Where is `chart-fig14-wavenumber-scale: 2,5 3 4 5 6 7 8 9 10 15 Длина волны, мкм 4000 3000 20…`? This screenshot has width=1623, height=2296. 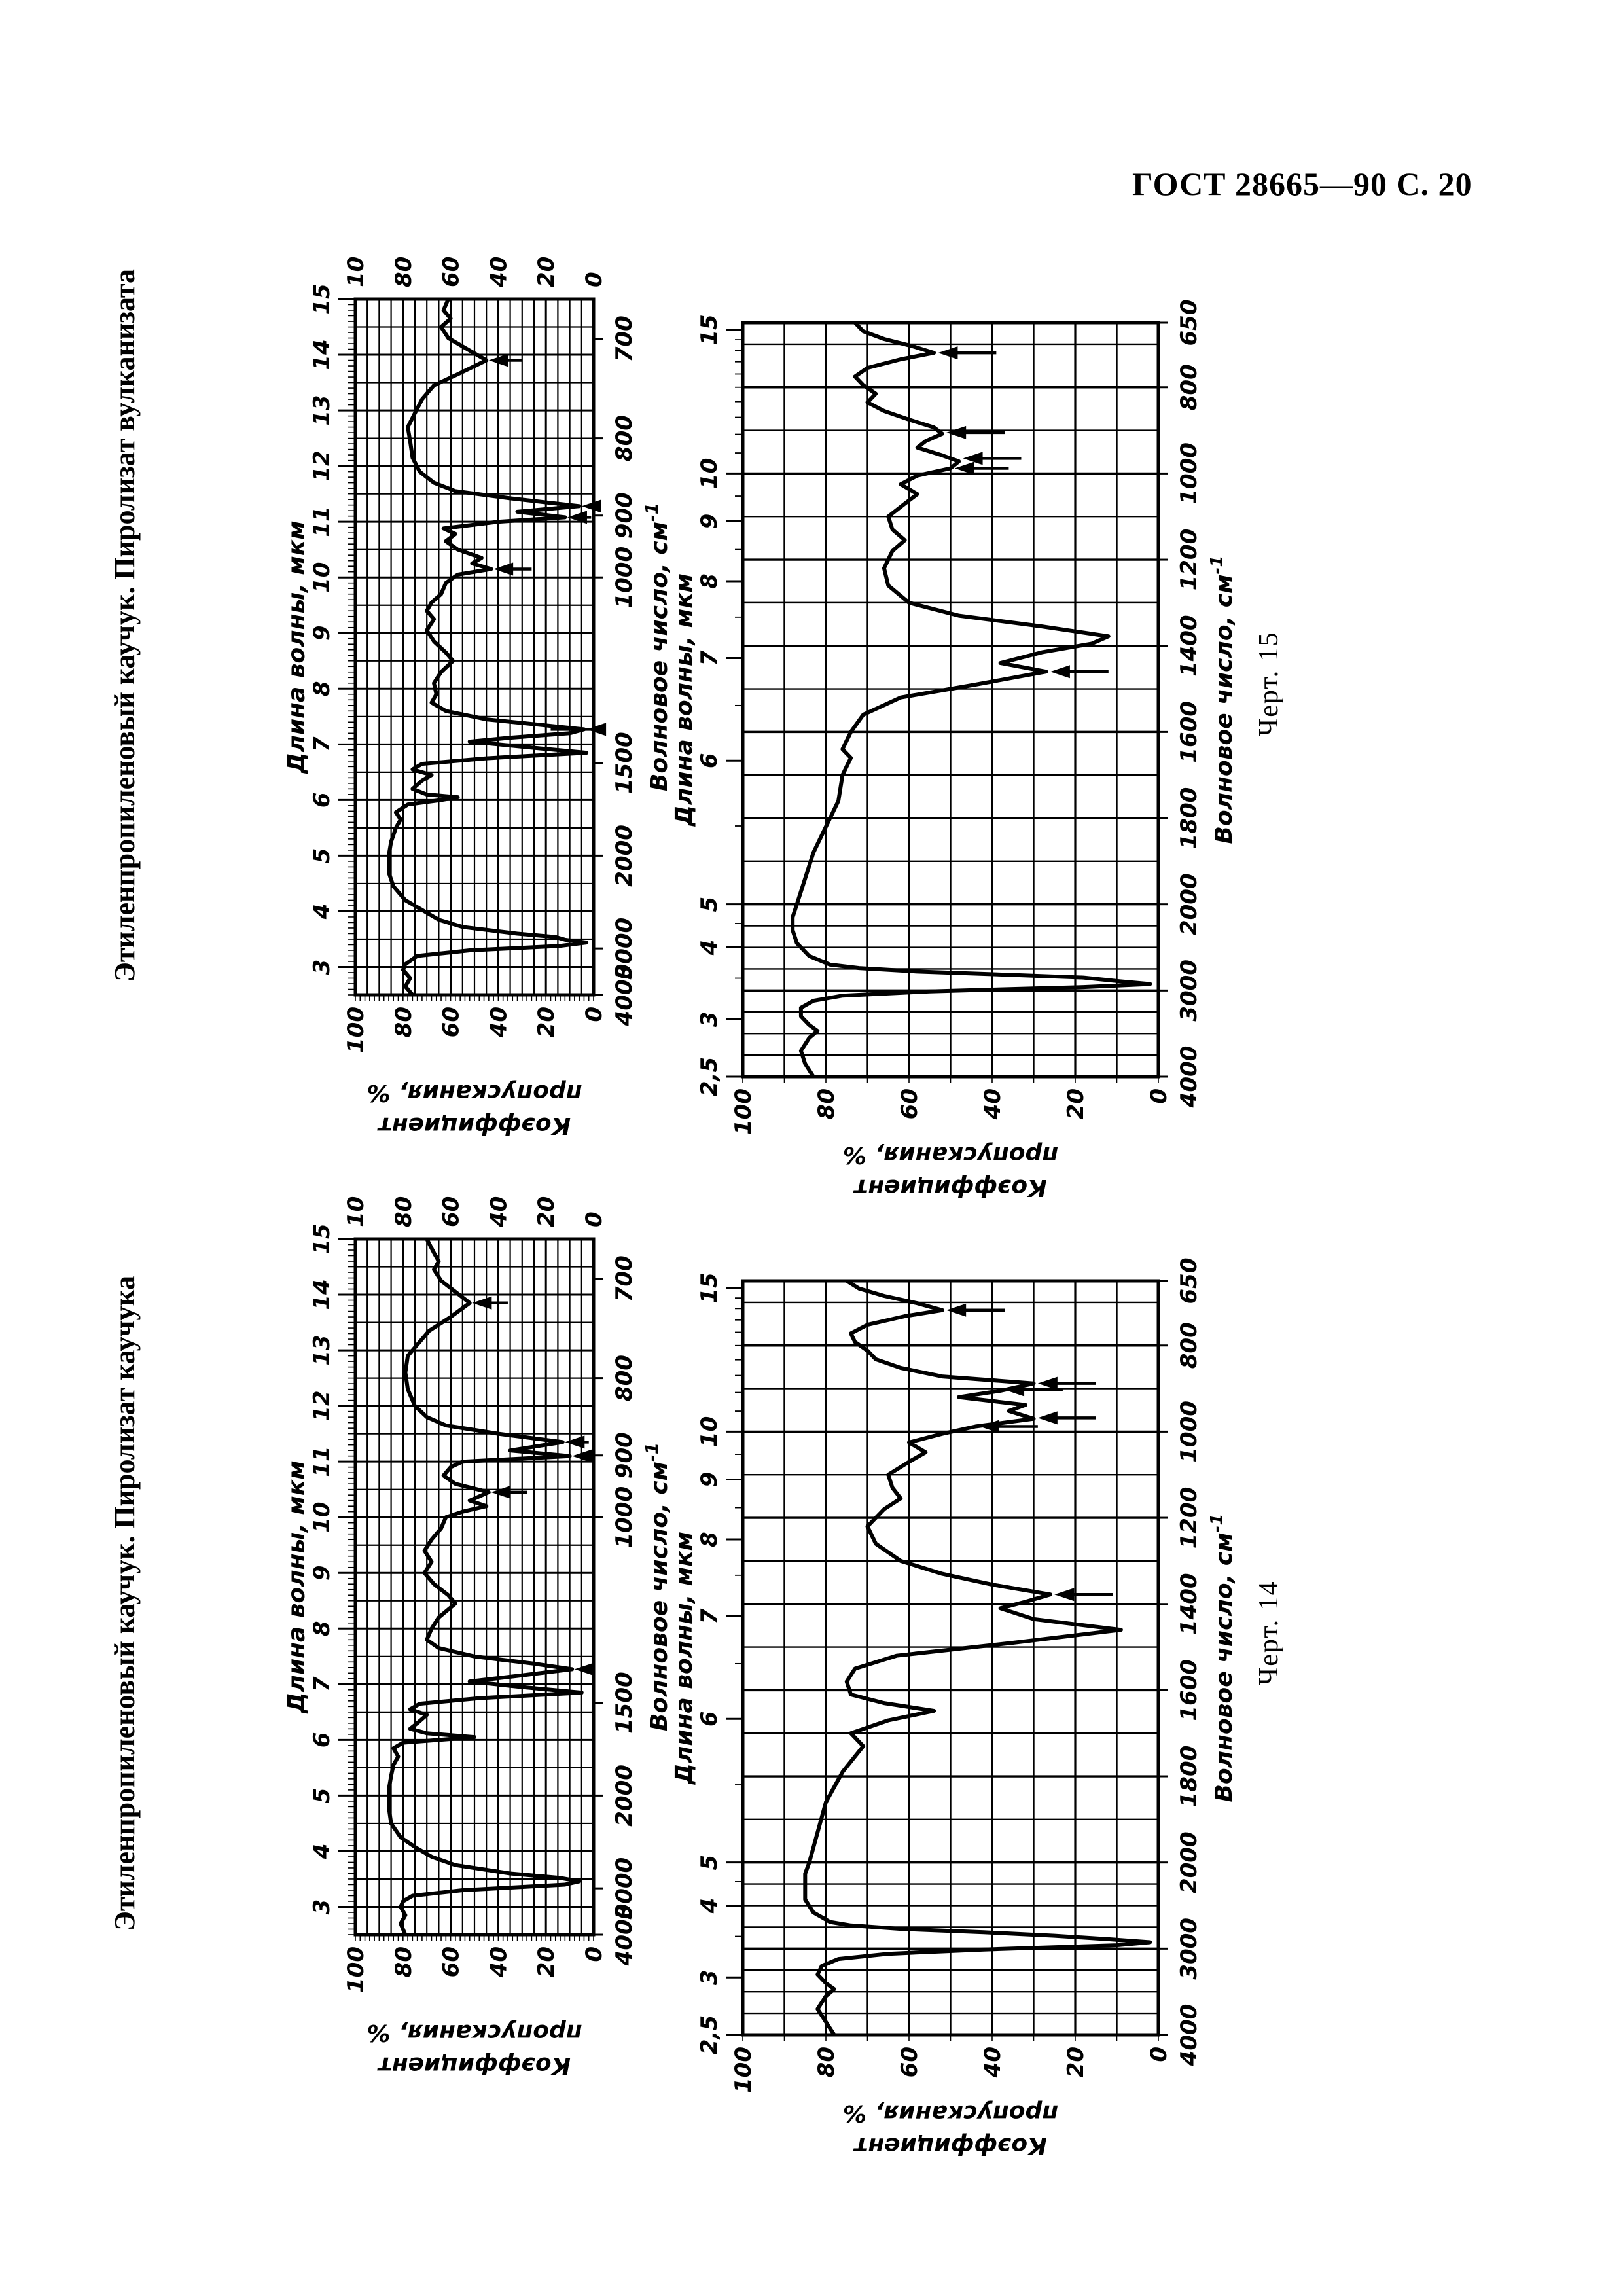
chart-fig14-wavenumber-scale: 2,5 3 4 5 6 7 8 9 10 15 Длина волны, мкм 4000 3000 20… is located at coordinates (954, 1713).